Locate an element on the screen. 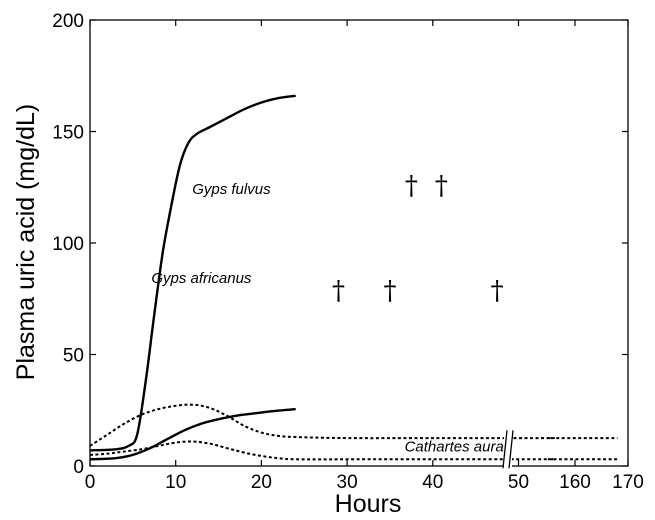 The image size is (655, 520). y-axis-title: Plasma uric acid (mg/dL) is located at coordinates (26, 242).